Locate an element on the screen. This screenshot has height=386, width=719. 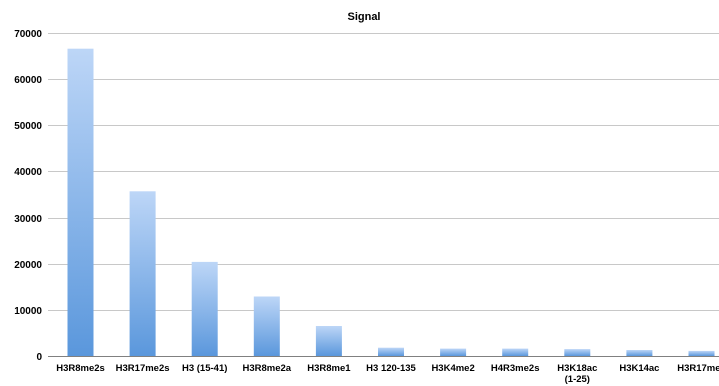
y-tick-label: 50000 is located at coordinates (28, 126).